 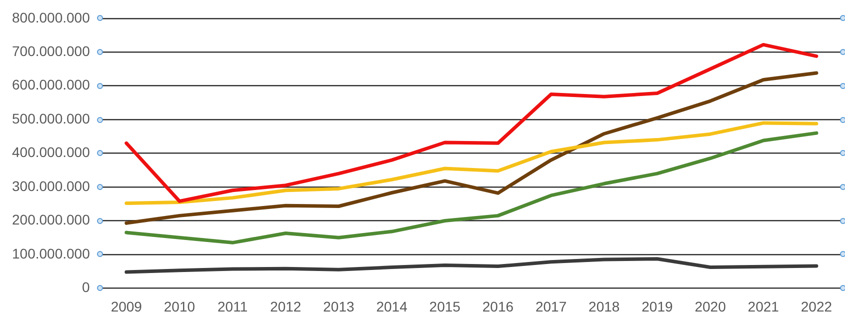 I want to click on x-tick-label: 2013, so click(x=339, y=306).